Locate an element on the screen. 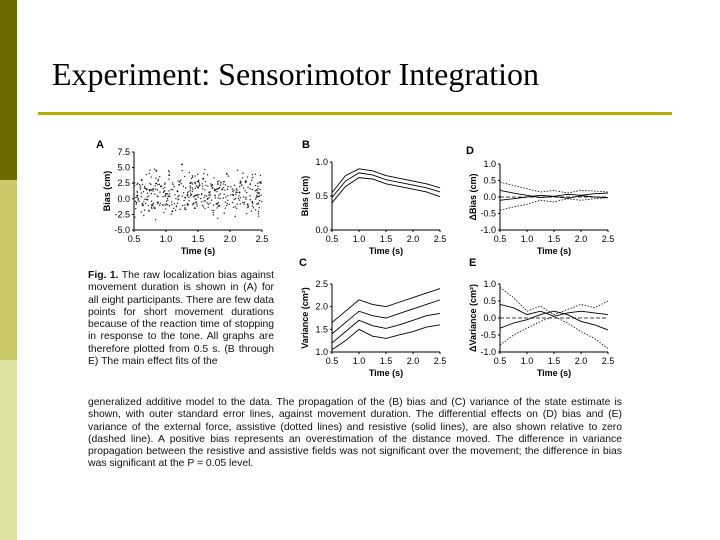 The width and height of the screenshot is (720, 540). panel-E-ytick-label: 0.5 is located at coordinates (489, 301).